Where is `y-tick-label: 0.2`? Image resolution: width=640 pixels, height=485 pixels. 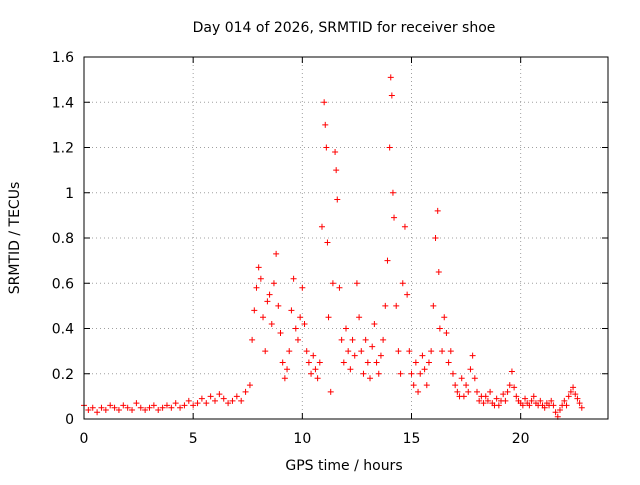
y-tick-label: 0.2 is located at coordinates (63, 375).